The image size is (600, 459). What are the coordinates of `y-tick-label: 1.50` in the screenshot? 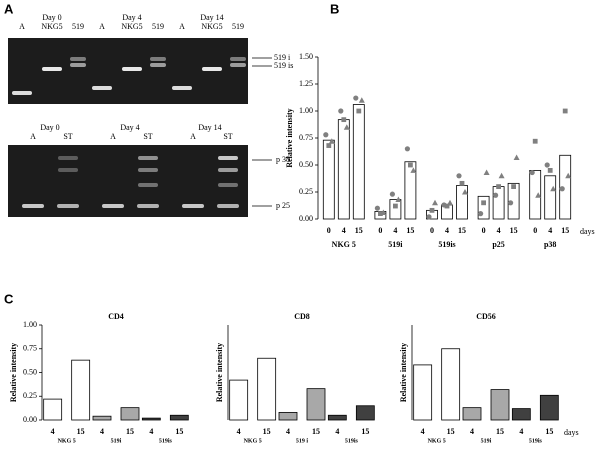 It's located at (306, 56).